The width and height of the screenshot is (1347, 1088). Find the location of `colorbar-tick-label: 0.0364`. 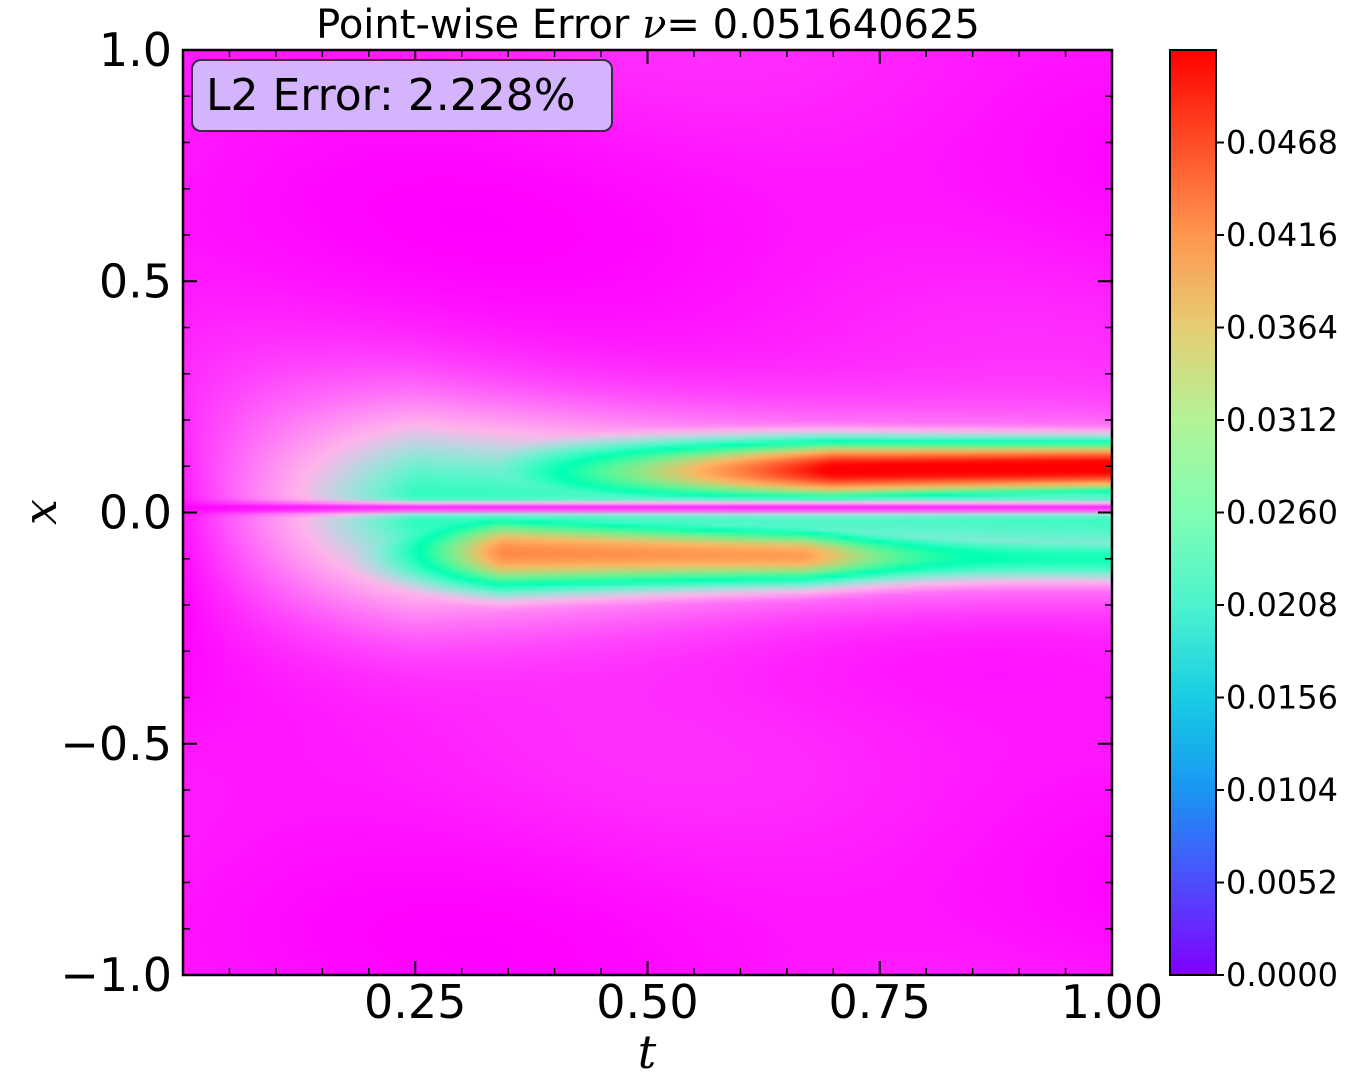

colorbar-tick-label: 0.0364 is located at coordinates (1282, 328).